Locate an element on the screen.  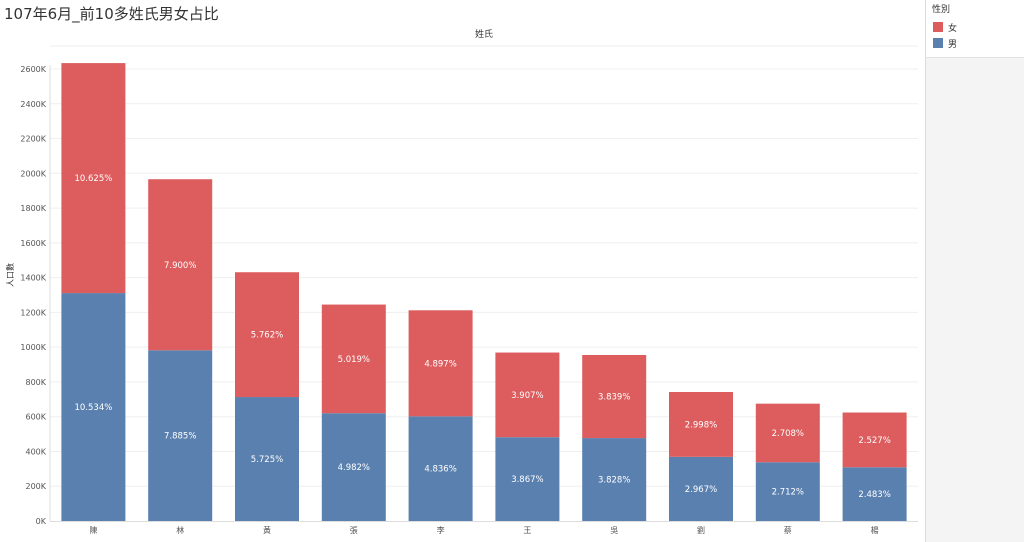
data-label-female: 5.019% is located at coordinates (354, 360).